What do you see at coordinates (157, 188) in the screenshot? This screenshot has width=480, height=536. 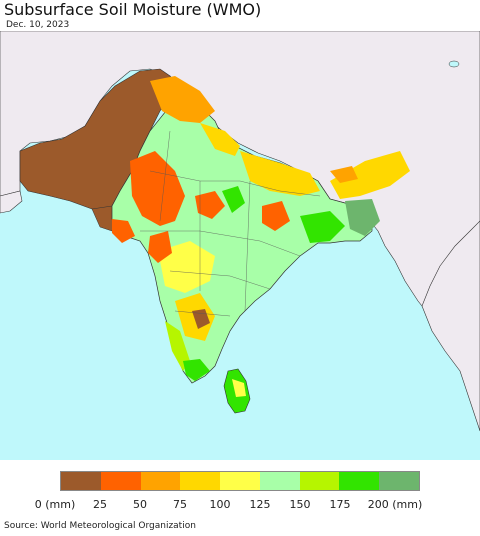 I see `patch-orange-west` at bounding box center [157, 188].